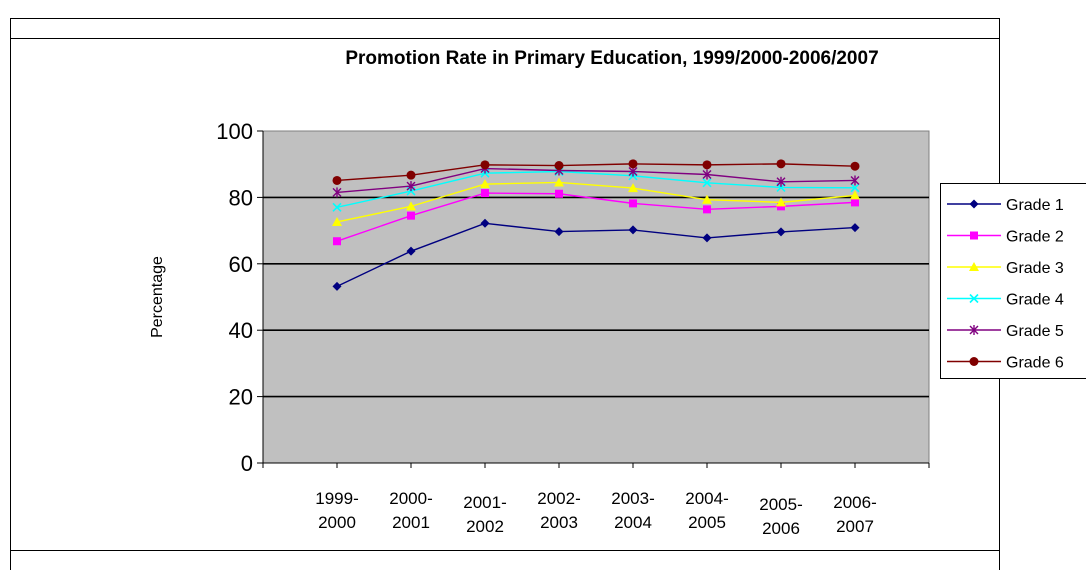 This screenshot has height=570, width=1086. What do you see at coordinates (241, 197) in the screenshot?
I see `y-tick-label: 80` at bounding box center [241, 197].